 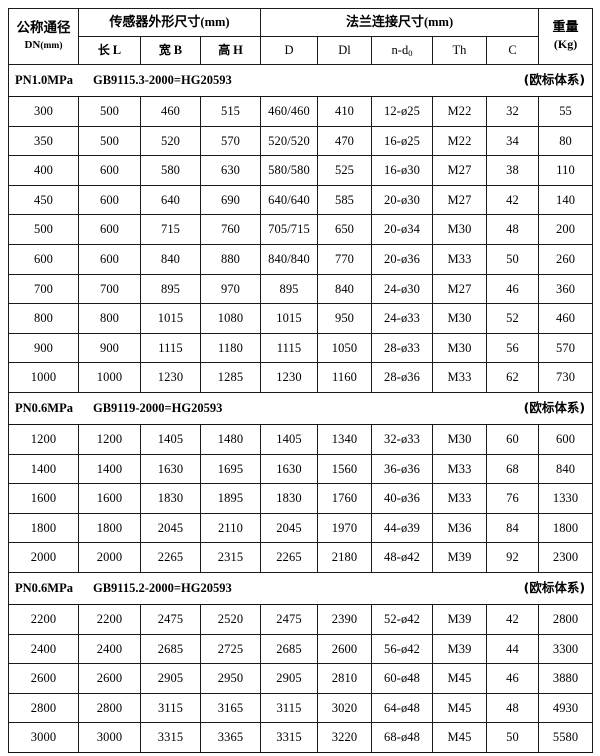 What do you see at coordinates (344, 678) in the screenshot?
I see `cell-d1: 2810` at bounding box center [344, 678].